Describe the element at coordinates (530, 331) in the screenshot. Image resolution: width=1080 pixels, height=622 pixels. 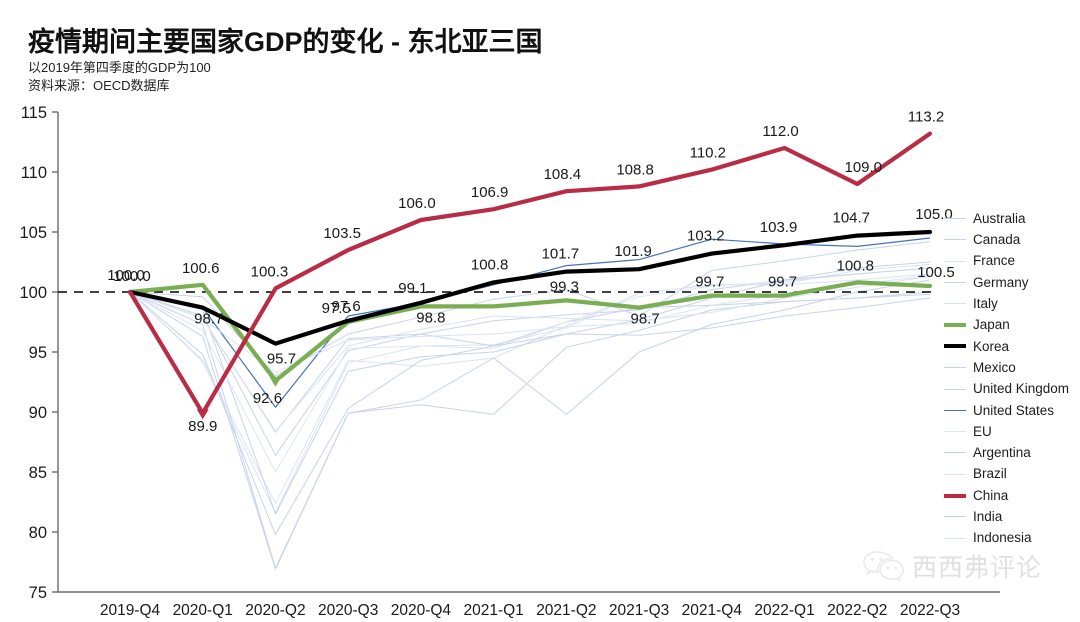
I see `series-line-japan` at that location.